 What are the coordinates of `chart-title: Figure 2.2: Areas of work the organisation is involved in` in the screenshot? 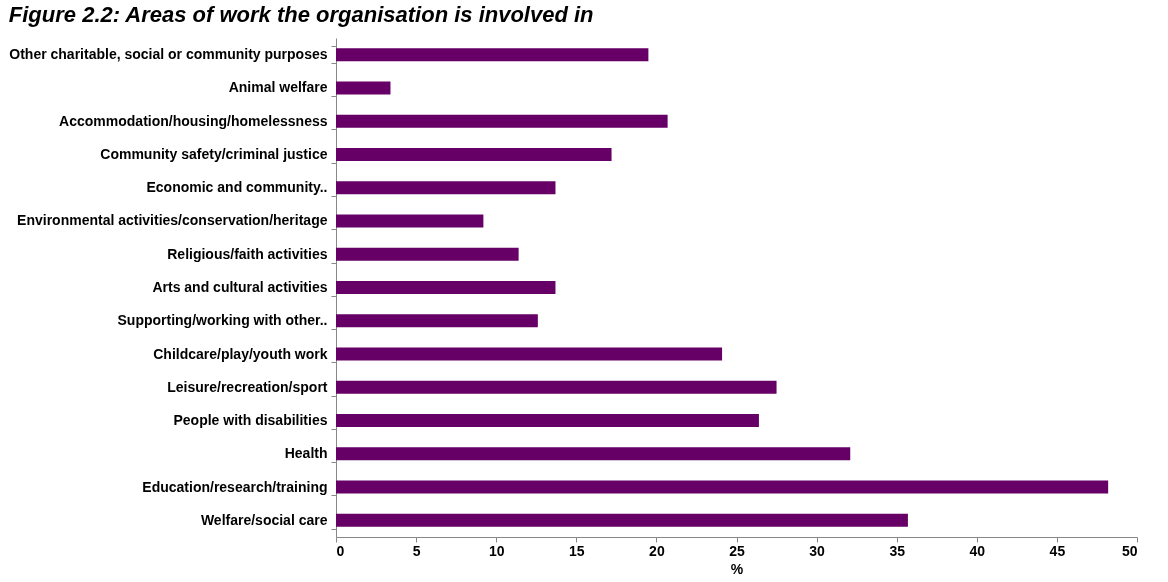 It's located at (301, 14).